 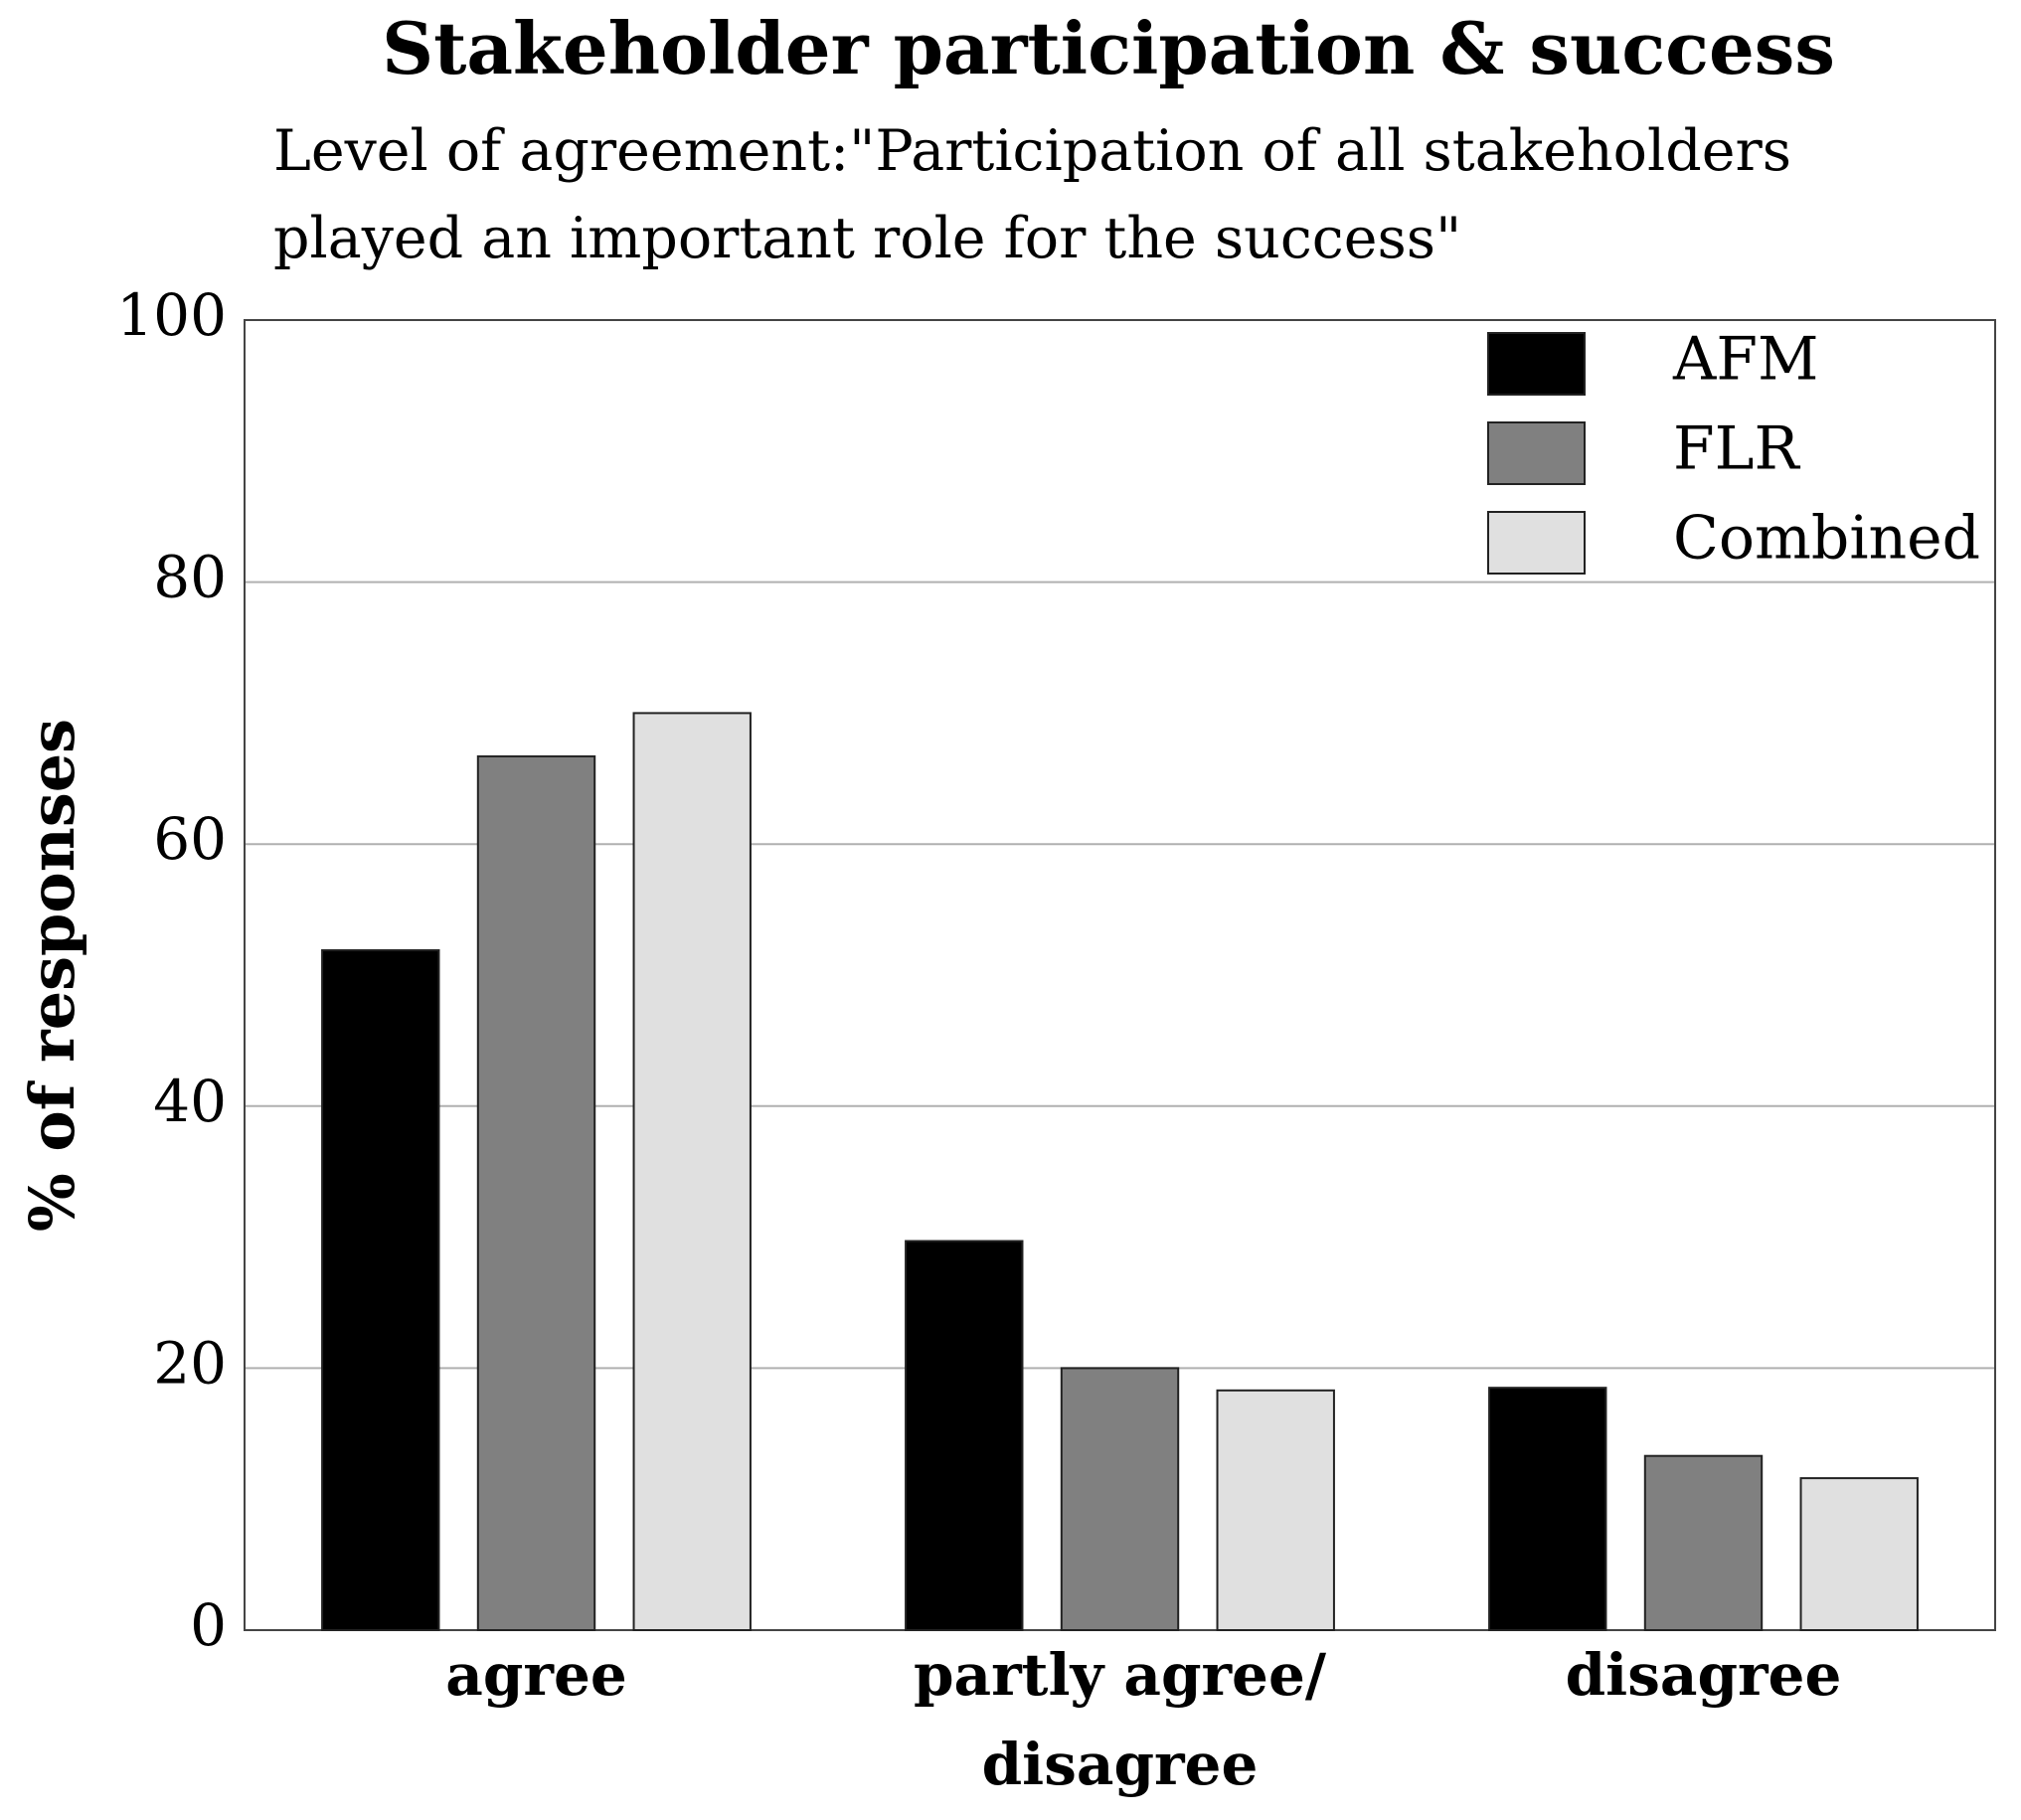 What do you see at coordinates (190, 1363) in the screenshot?
I see `y-tick-label: 20` at bounding box center [190, 1363].